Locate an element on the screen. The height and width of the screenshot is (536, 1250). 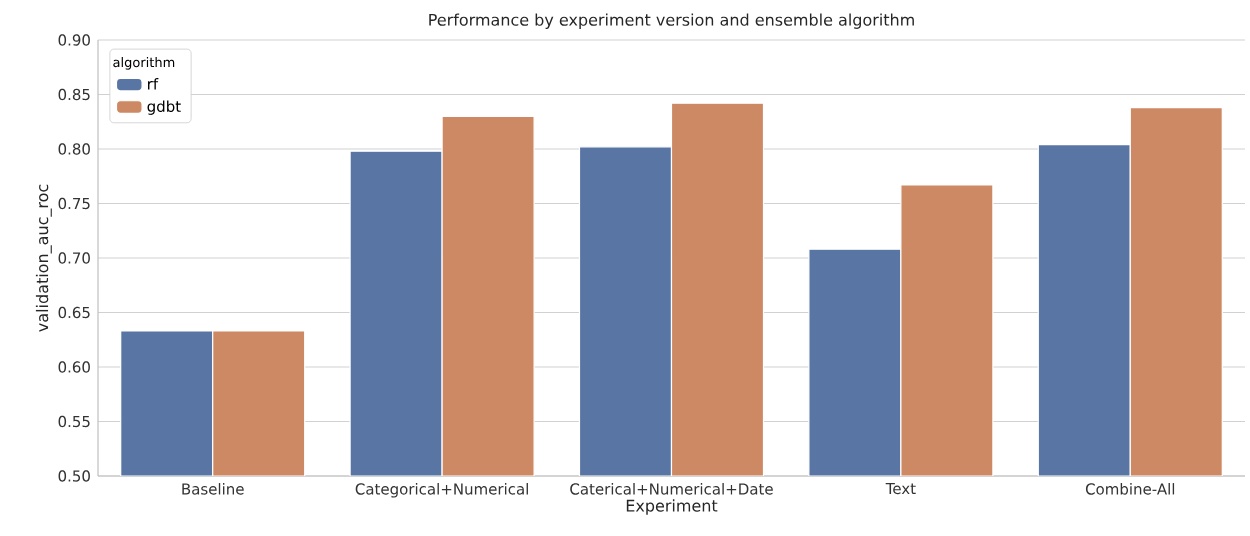
x-tick-label: Text is located at coordinates (900, 489).